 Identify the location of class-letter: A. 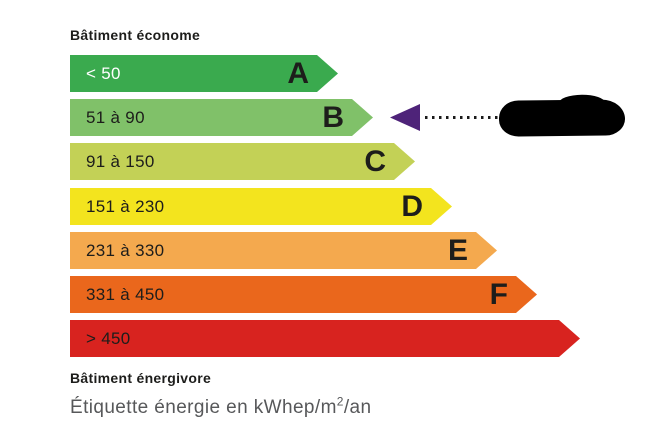
(298, 73).